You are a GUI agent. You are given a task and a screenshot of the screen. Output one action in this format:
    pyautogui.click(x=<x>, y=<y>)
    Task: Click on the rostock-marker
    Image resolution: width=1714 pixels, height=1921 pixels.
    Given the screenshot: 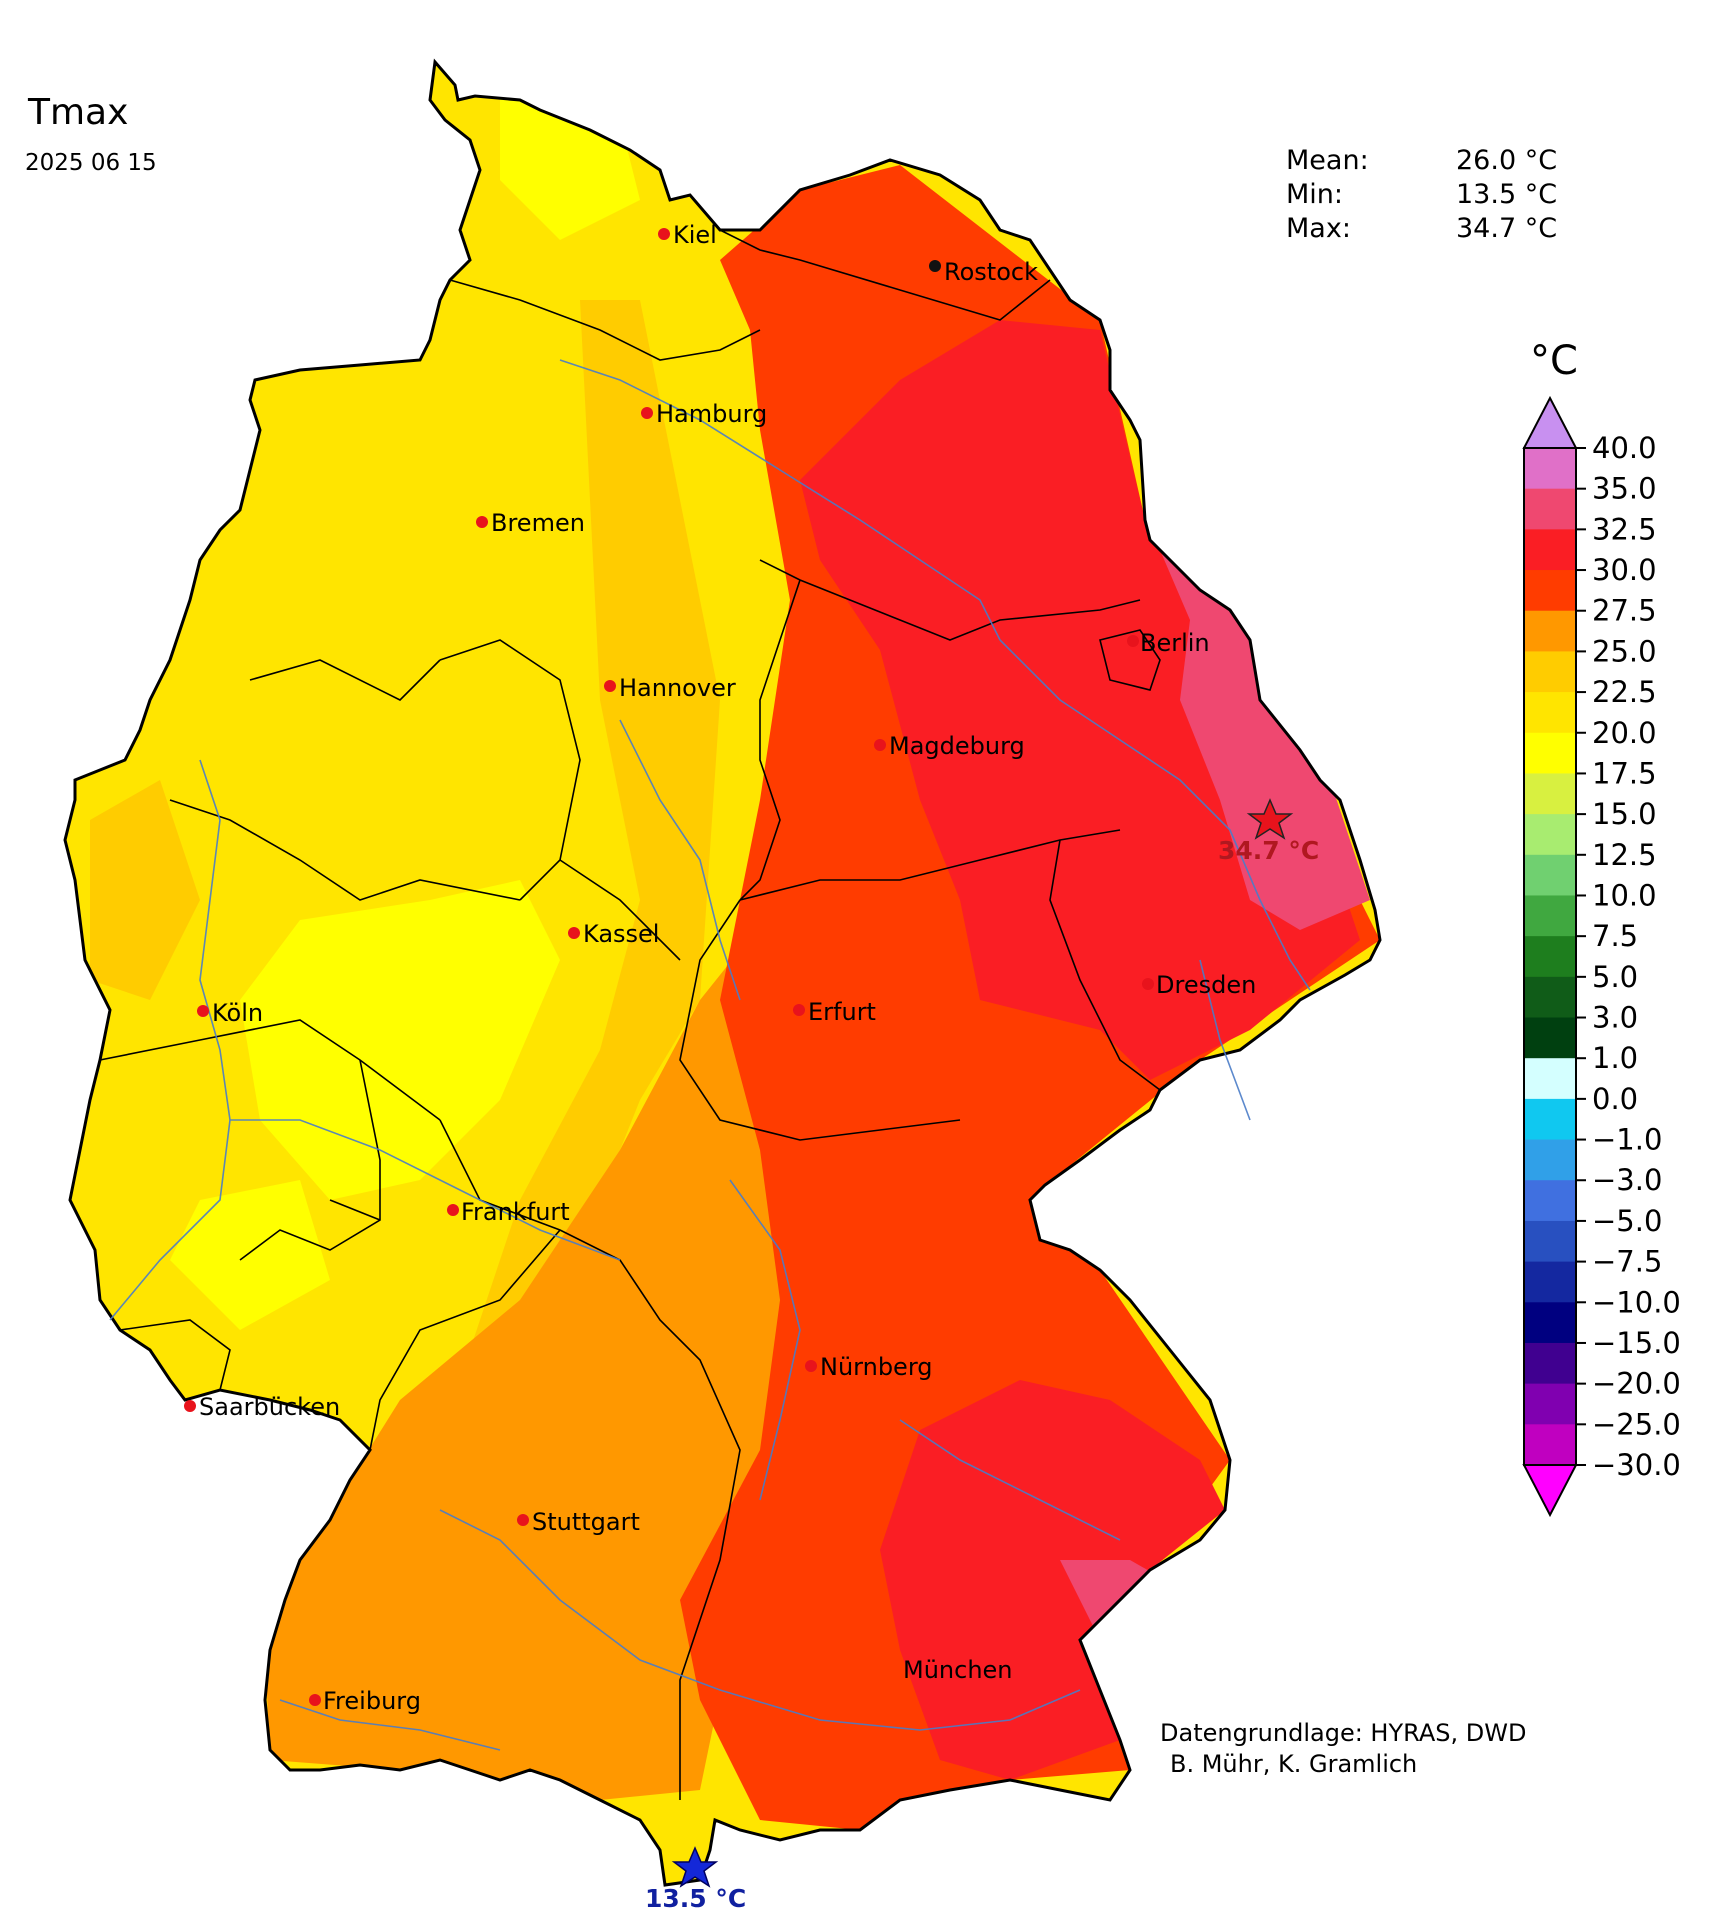 What is the action you would take?
    pyautogui.click(x=935, y=266)
    